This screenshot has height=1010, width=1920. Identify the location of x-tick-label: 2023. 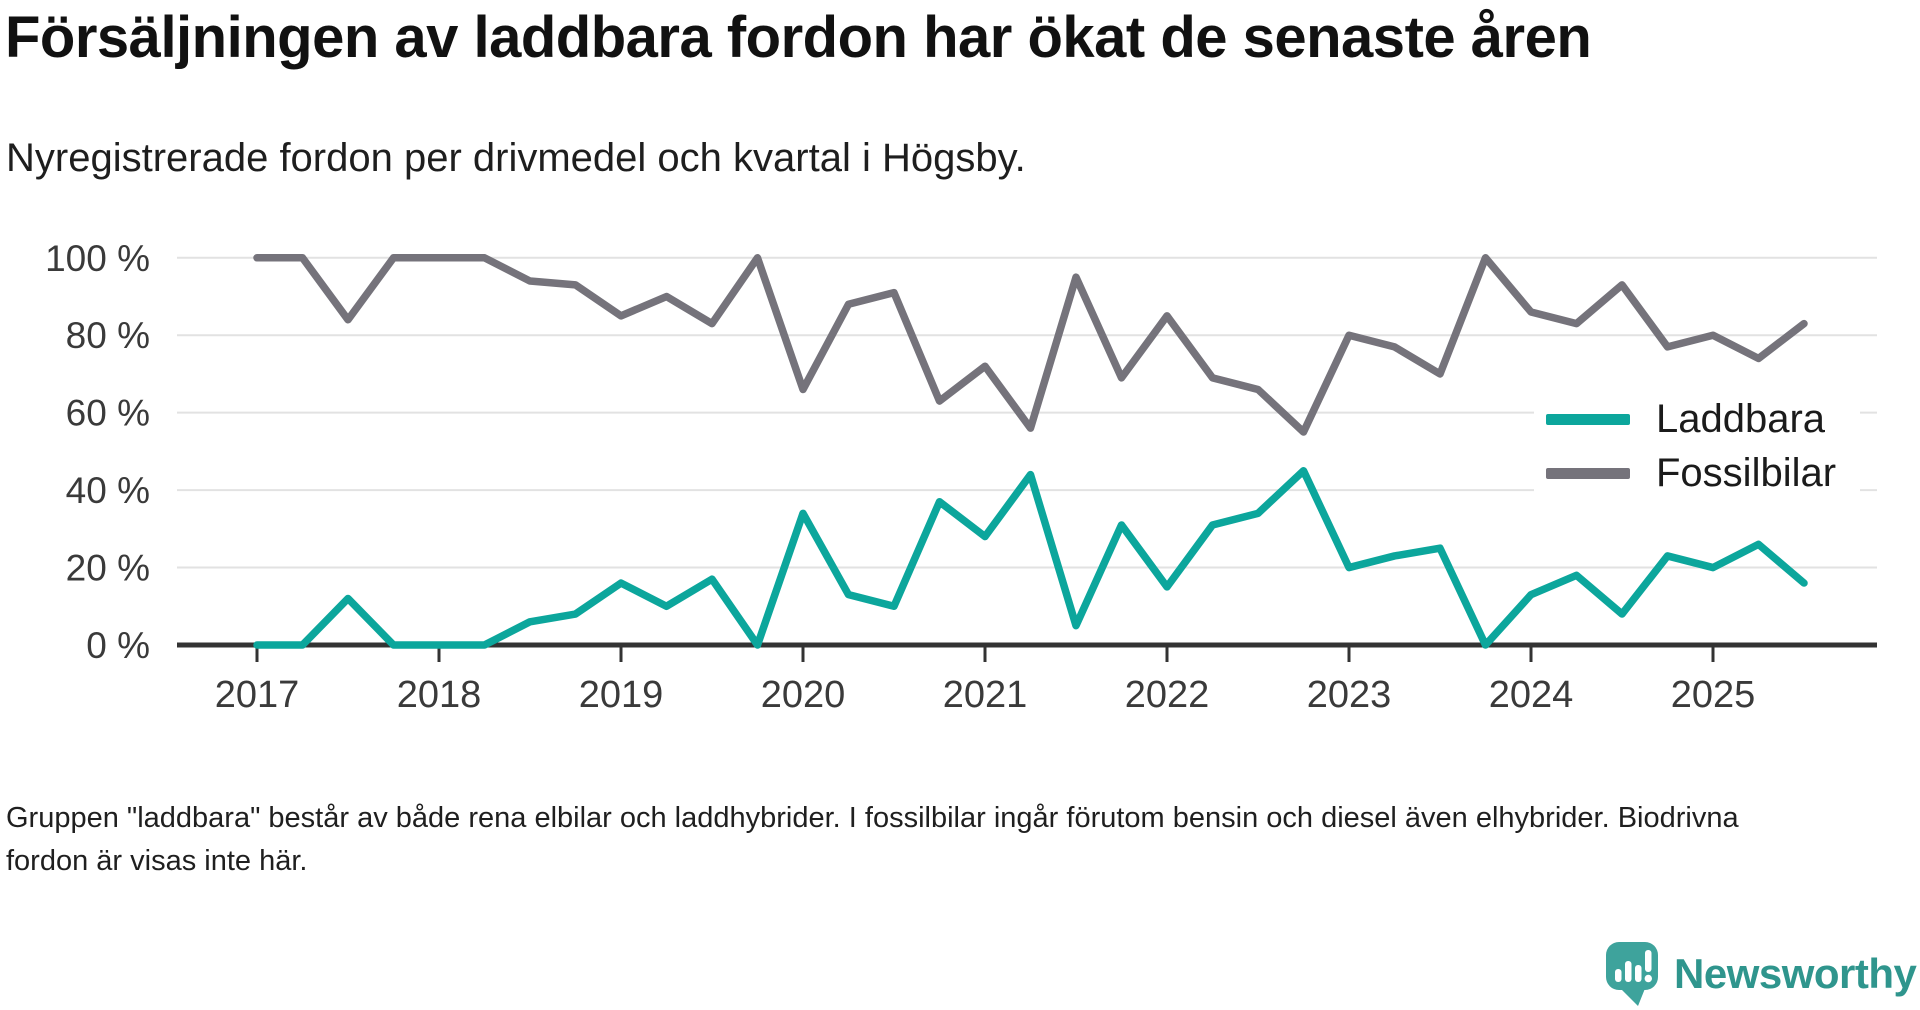
(1349, 695).